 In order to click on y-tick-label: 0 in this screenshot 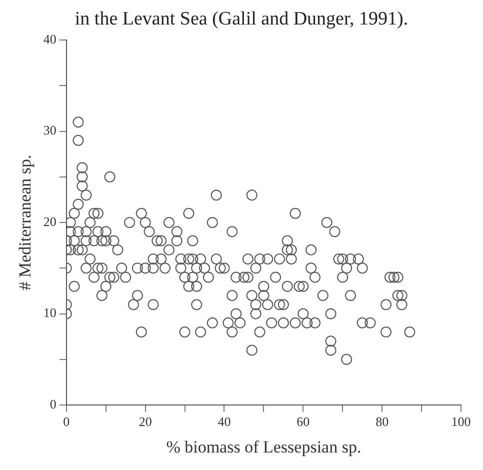, I will do `click(53, 404)`.